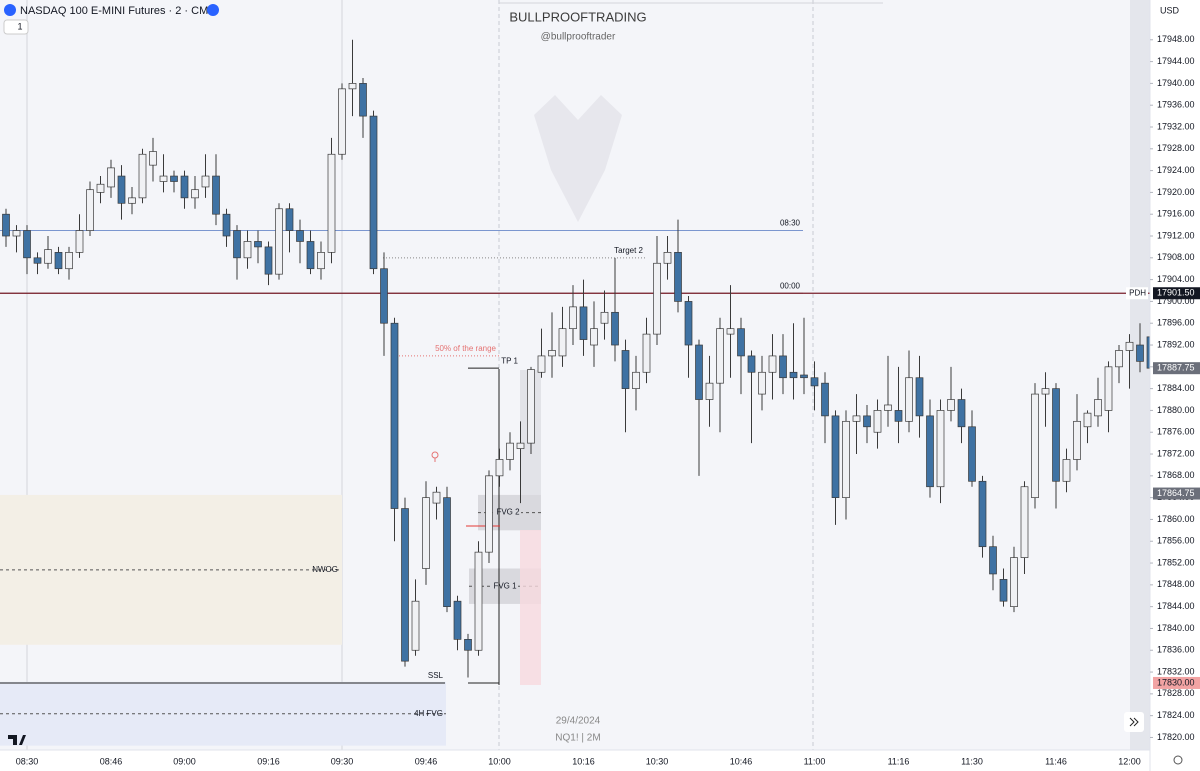  What do you see at coordinates (1176, 410) in the screenshot?
I see `y-tick-label: 17880.00` at bounding box center [1176, 410].